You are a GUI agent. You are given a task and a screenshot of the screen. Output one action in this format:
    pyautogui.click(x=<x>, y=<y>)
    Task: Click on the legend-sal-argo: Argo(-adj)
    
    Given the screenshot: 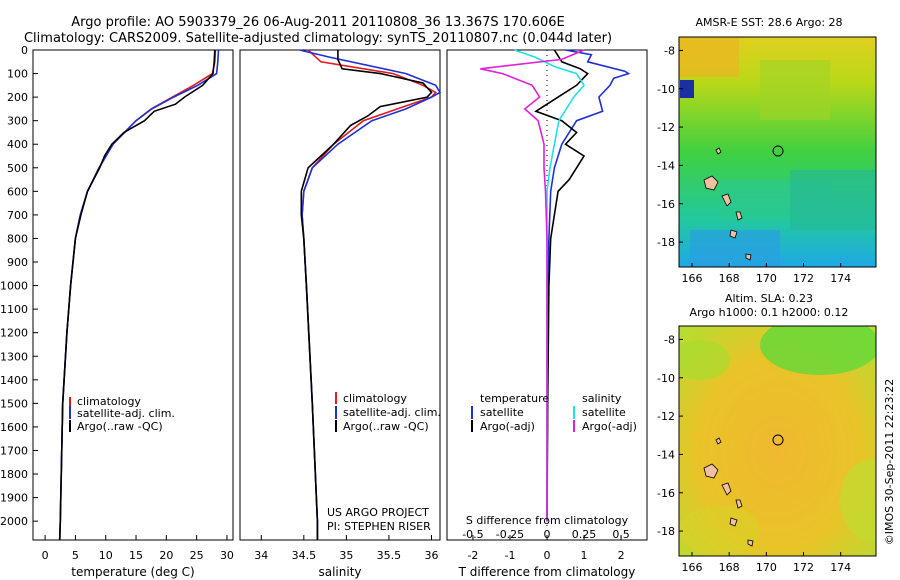 What is the action you would take?
    pyautogui.click(x=609, y=426)
    